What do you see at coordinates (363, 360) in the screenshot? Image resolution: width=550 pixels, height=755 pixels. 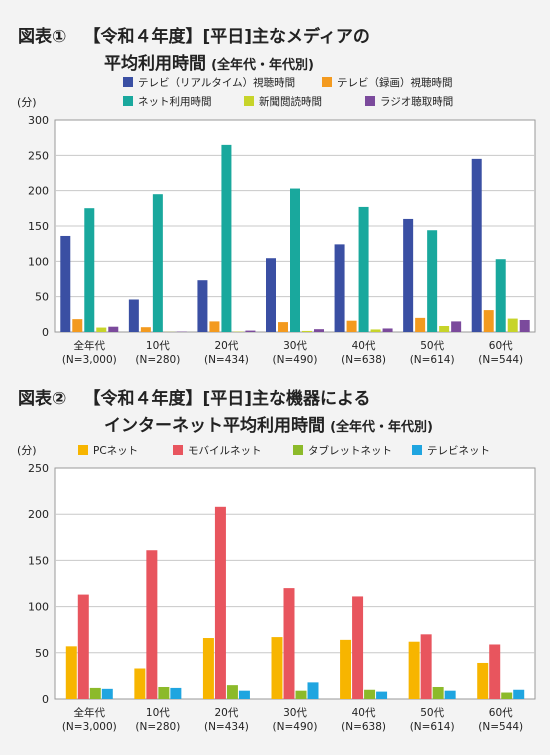 I see `x-category-n-label: (N=638)` at bounding box center [363, 360].